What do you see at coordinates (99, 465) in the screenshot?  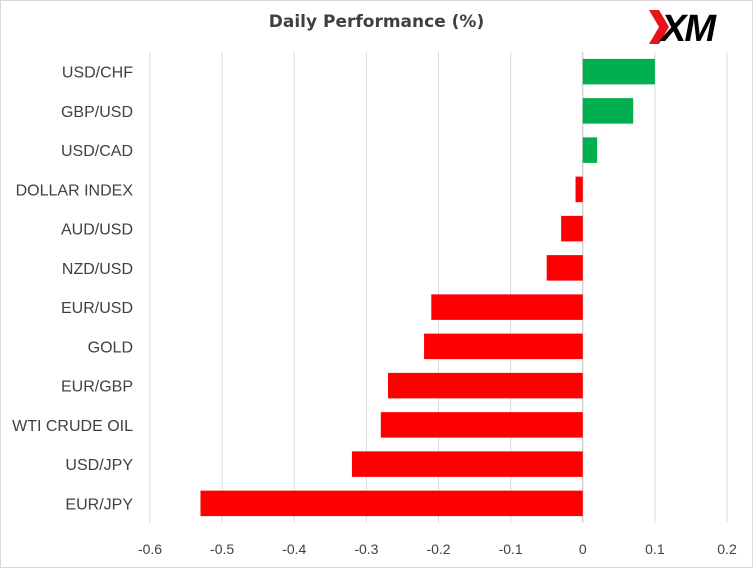 I see `category-label: USD/JPY` at bounding box center [99, 465].